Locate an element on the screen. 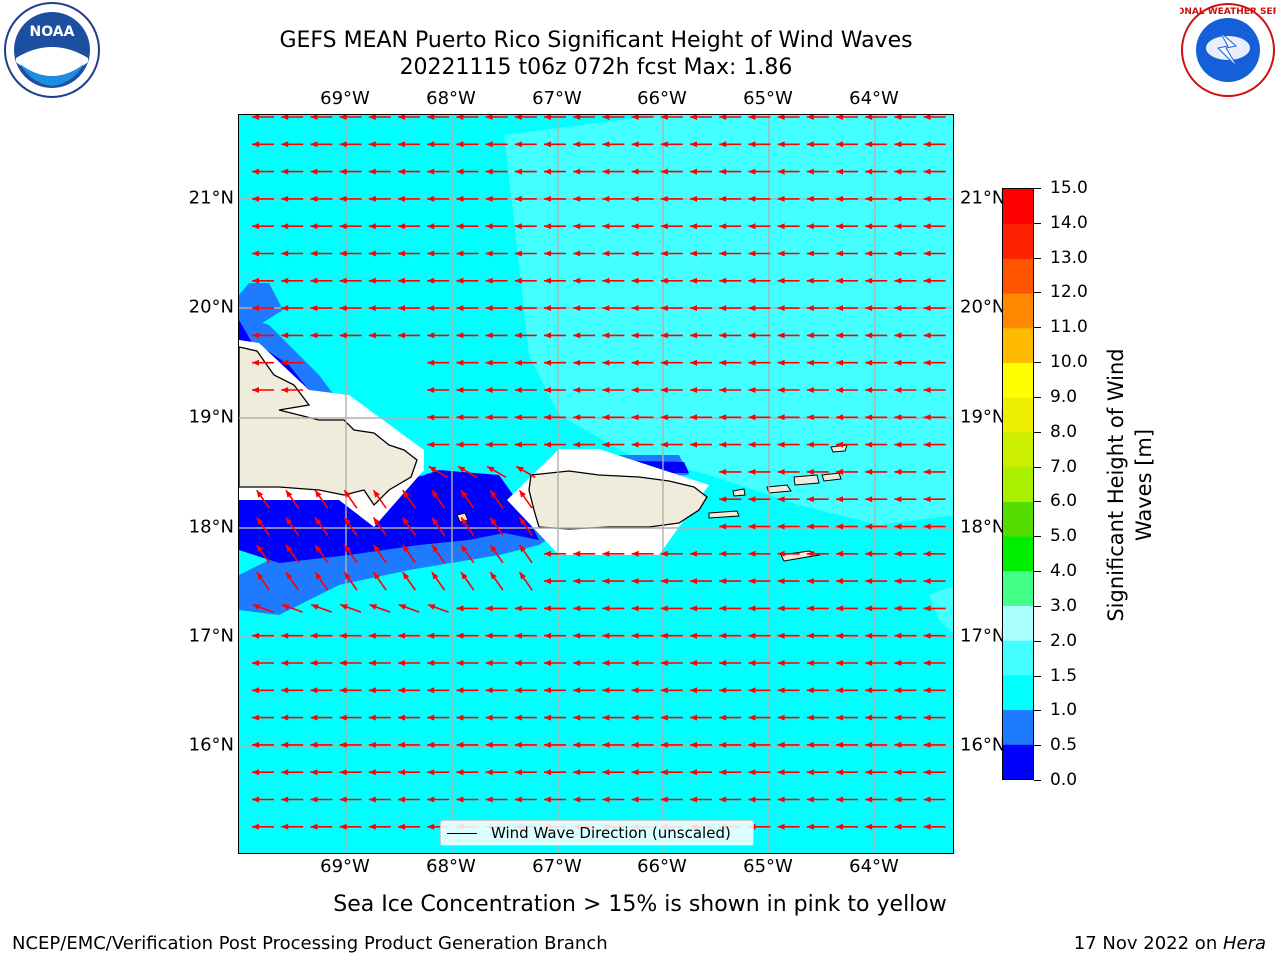 The height and width of the screenshot is (960, 1280). colorbar-tick-label: 10.0 is located at coordinates (1069, 362).